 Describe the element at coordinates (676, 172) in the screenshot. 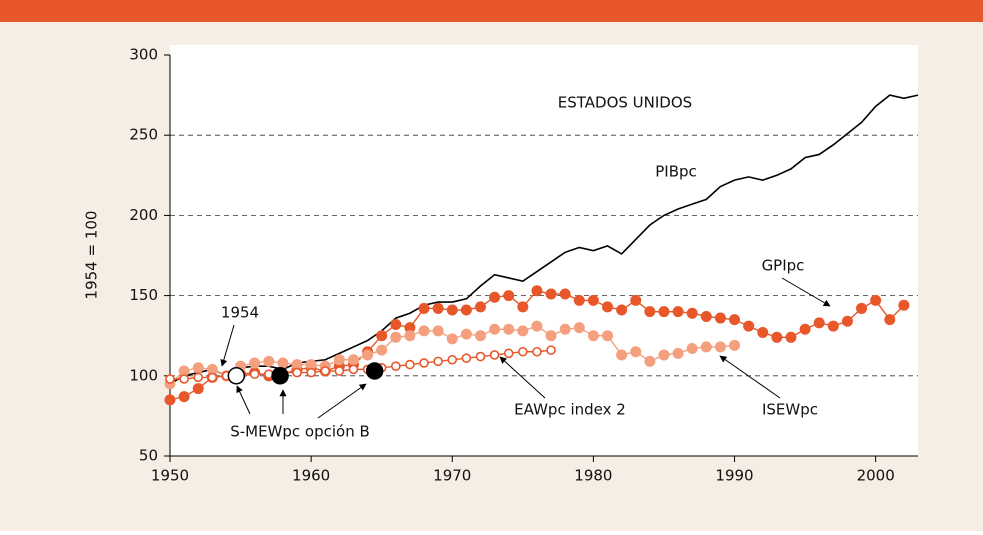

I see `series-label: PIBpc` at that location.